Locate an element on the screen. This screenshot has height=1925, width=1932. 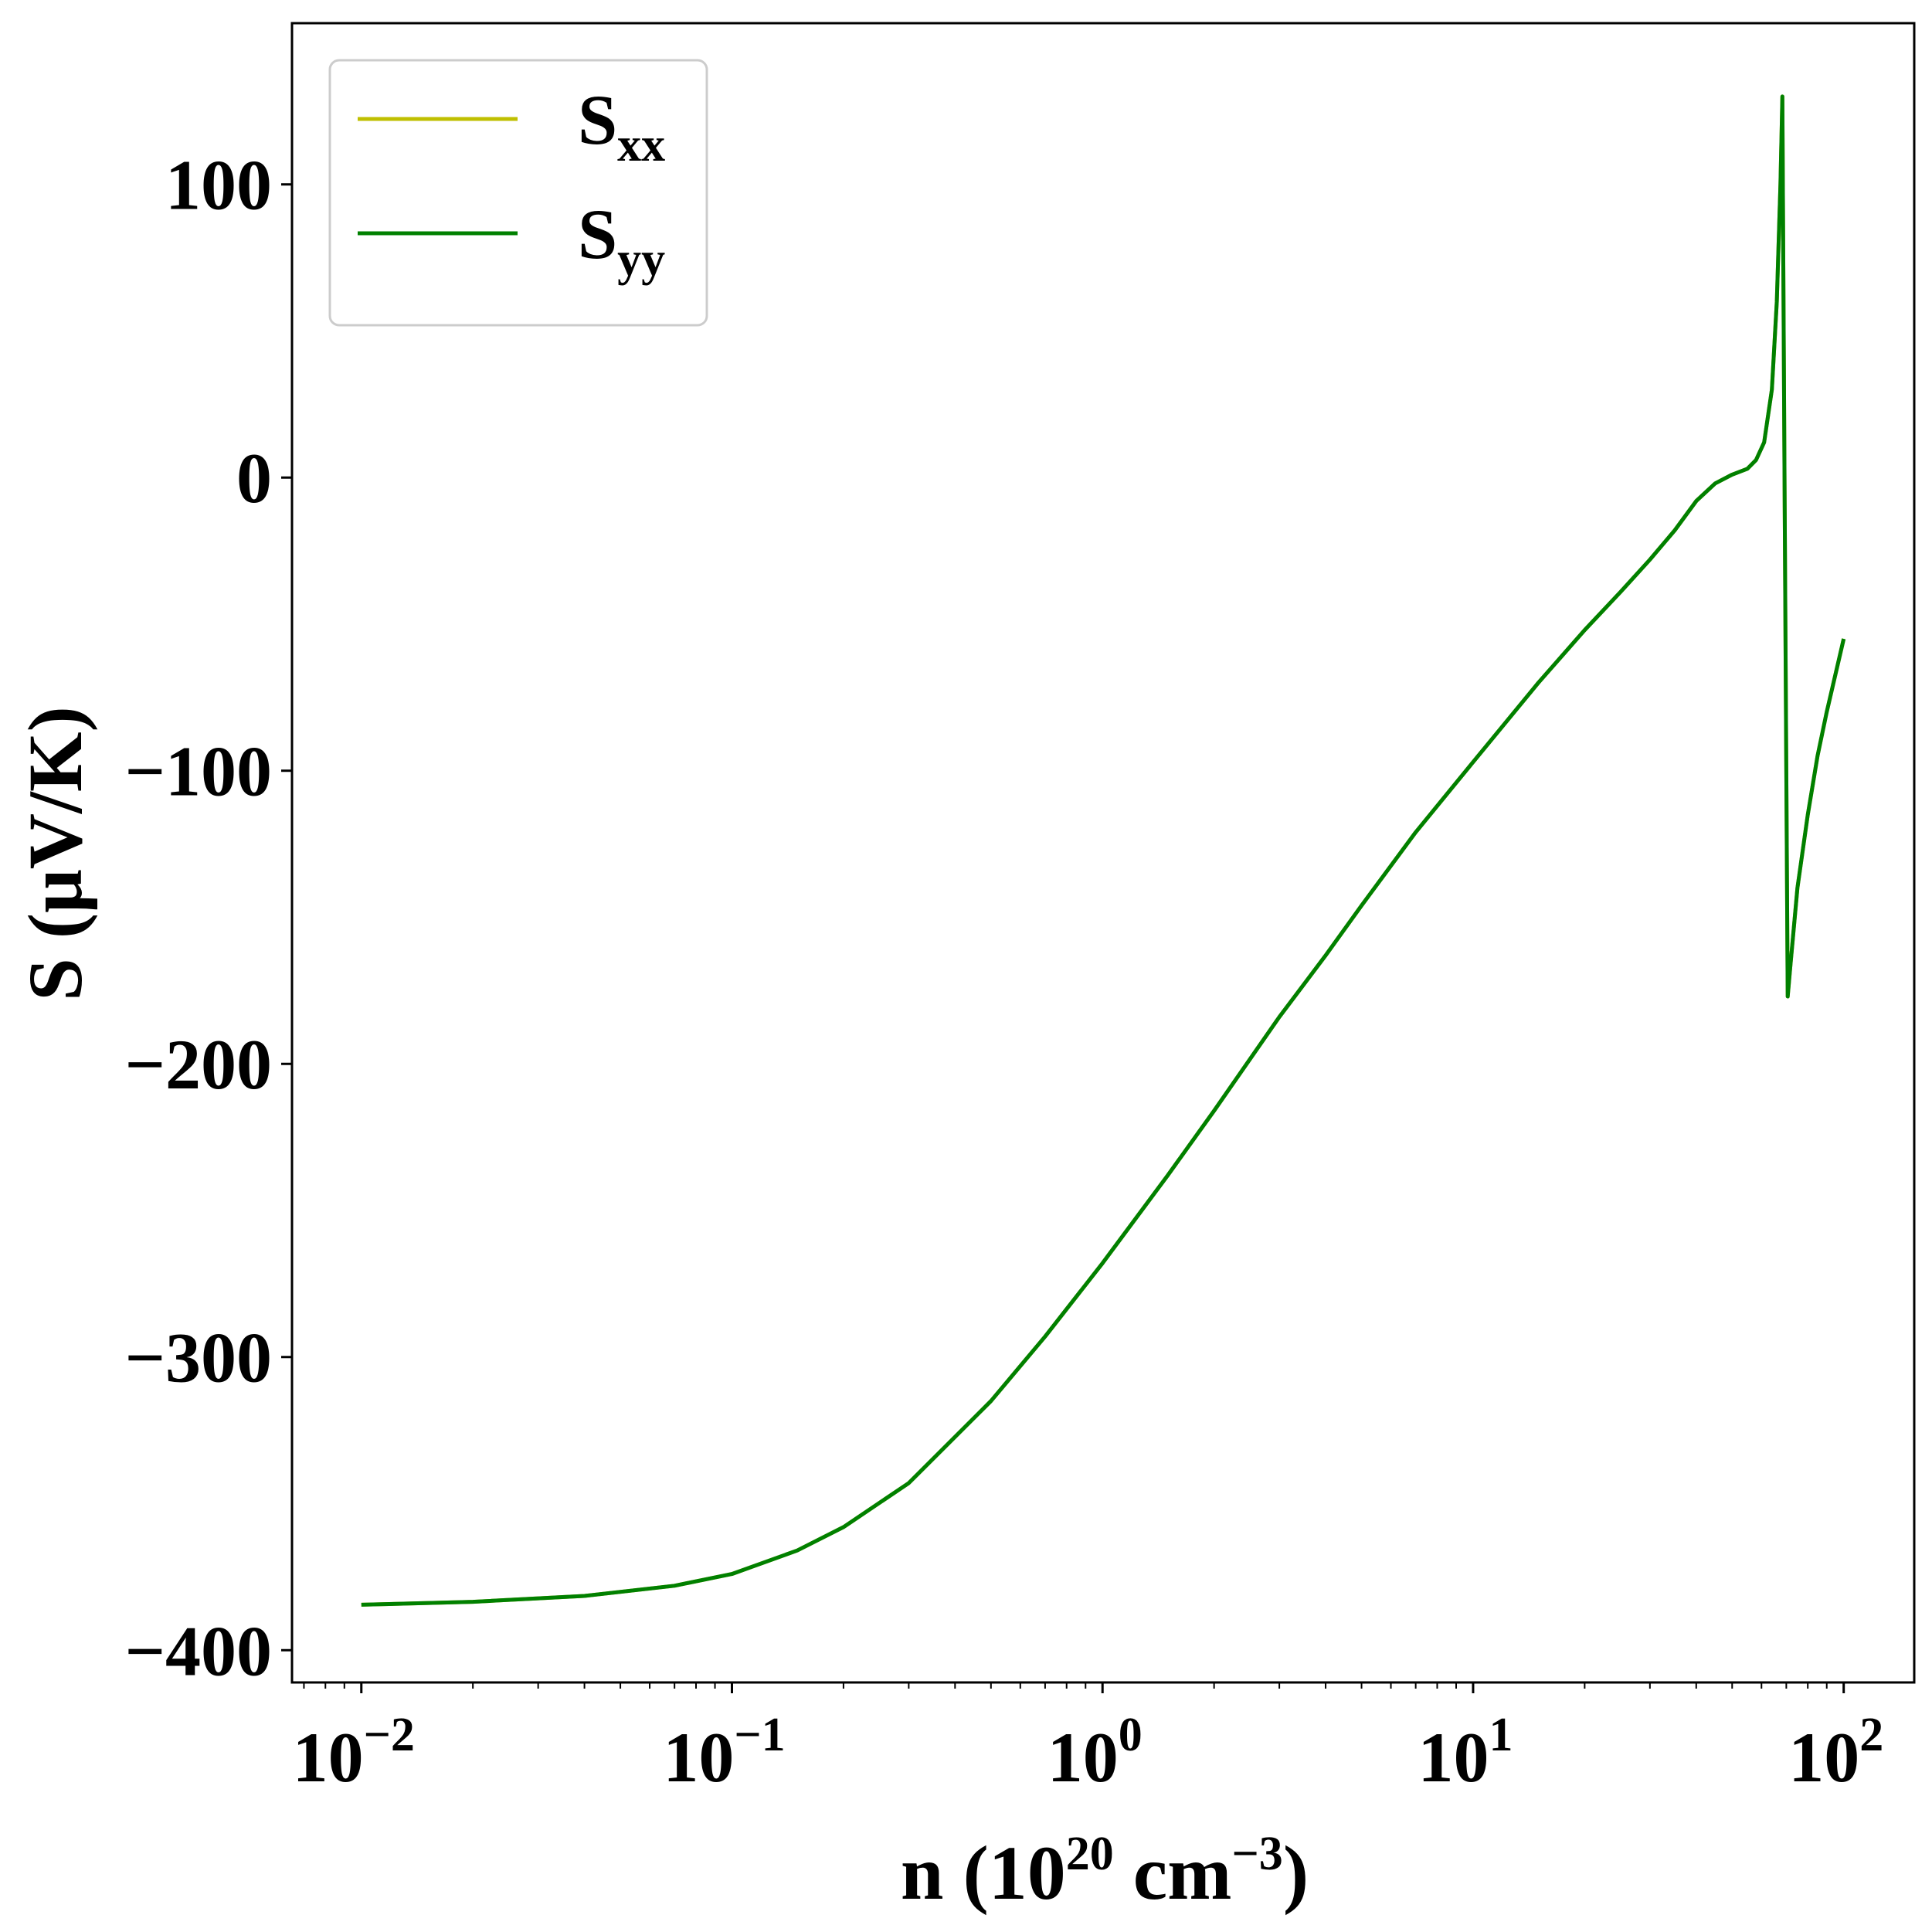
legend-label-syy: Syy is located at coordinates (621, 240).